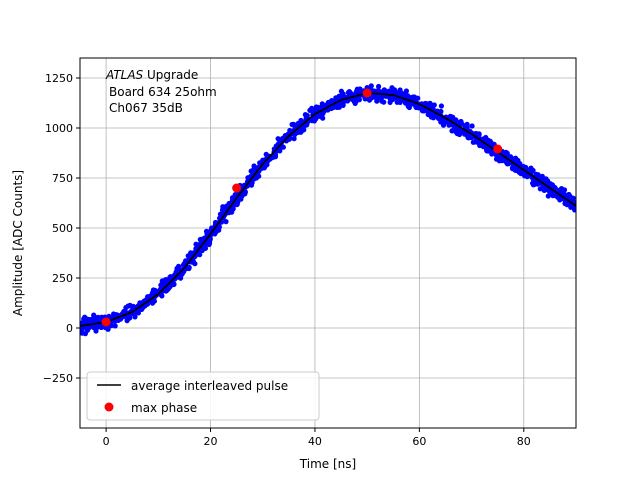 This screenshot has width=640, height=480. Describe the element at coordinates (327, 464) in the screenshot. I see `x-axis-label: Time [ns]` at that location.